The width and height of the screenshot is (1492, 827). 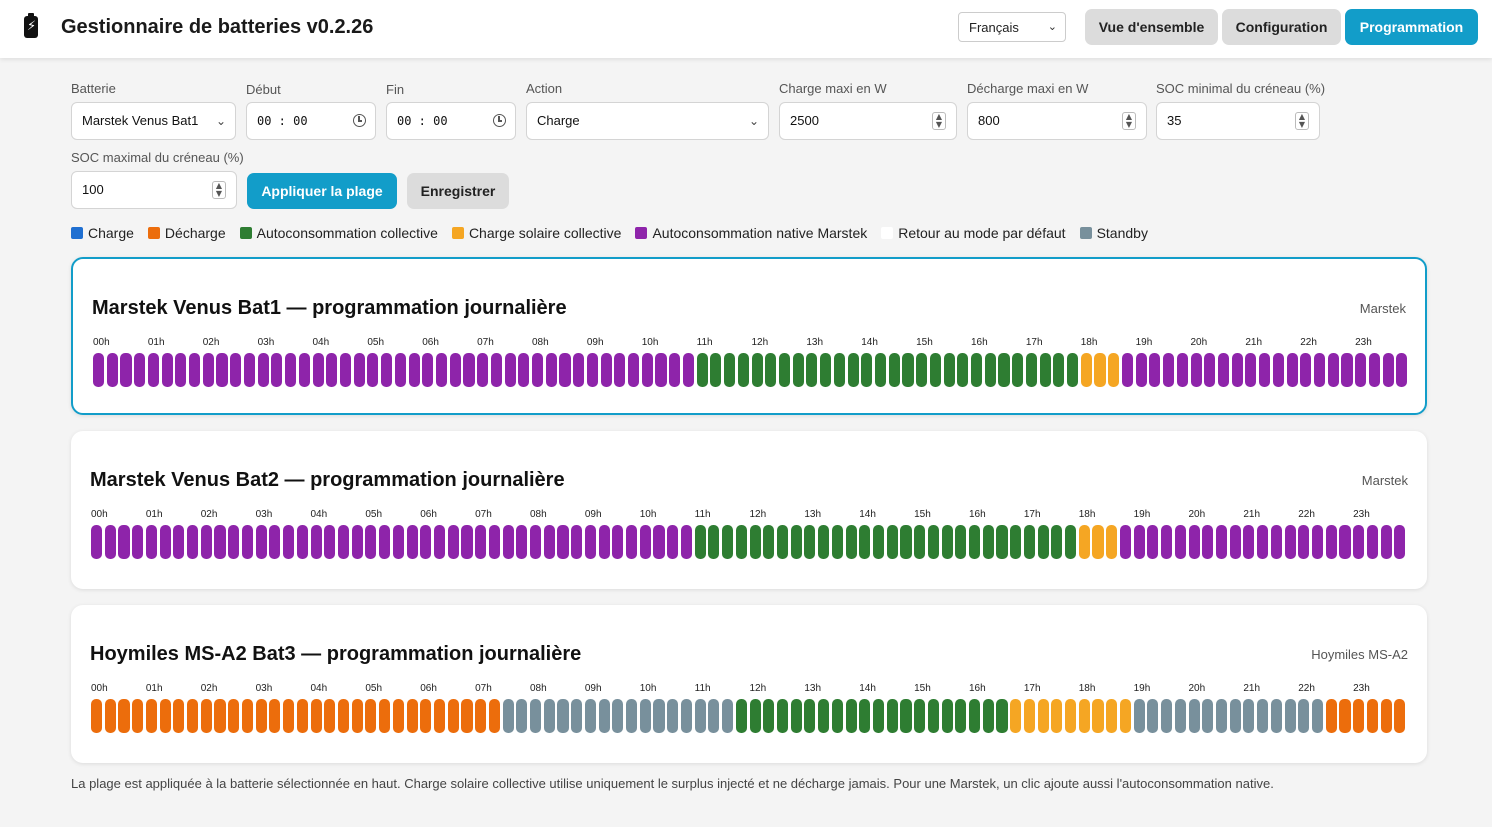 What do you see at coordinates (1057, 121) in the screenshot?
I see `discharge-max-input: 800 ▲ ▼` at bounding box center [1057, 121].